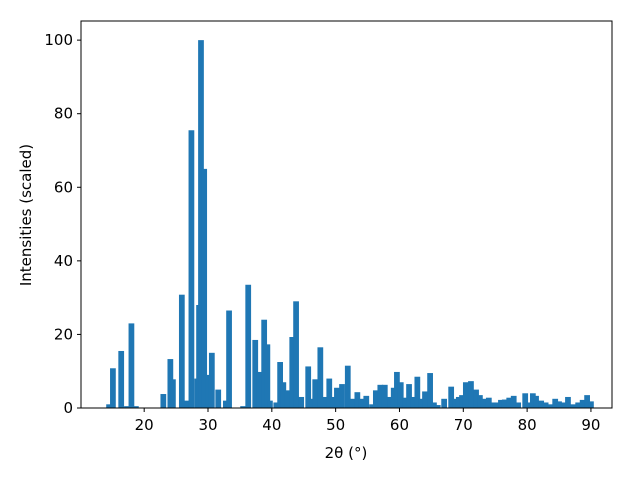 This screenshot has height=484, width=640. Describe the element at coordinates (527, 425) in the screenshot. I see `x-tick-label: 80` at that location.